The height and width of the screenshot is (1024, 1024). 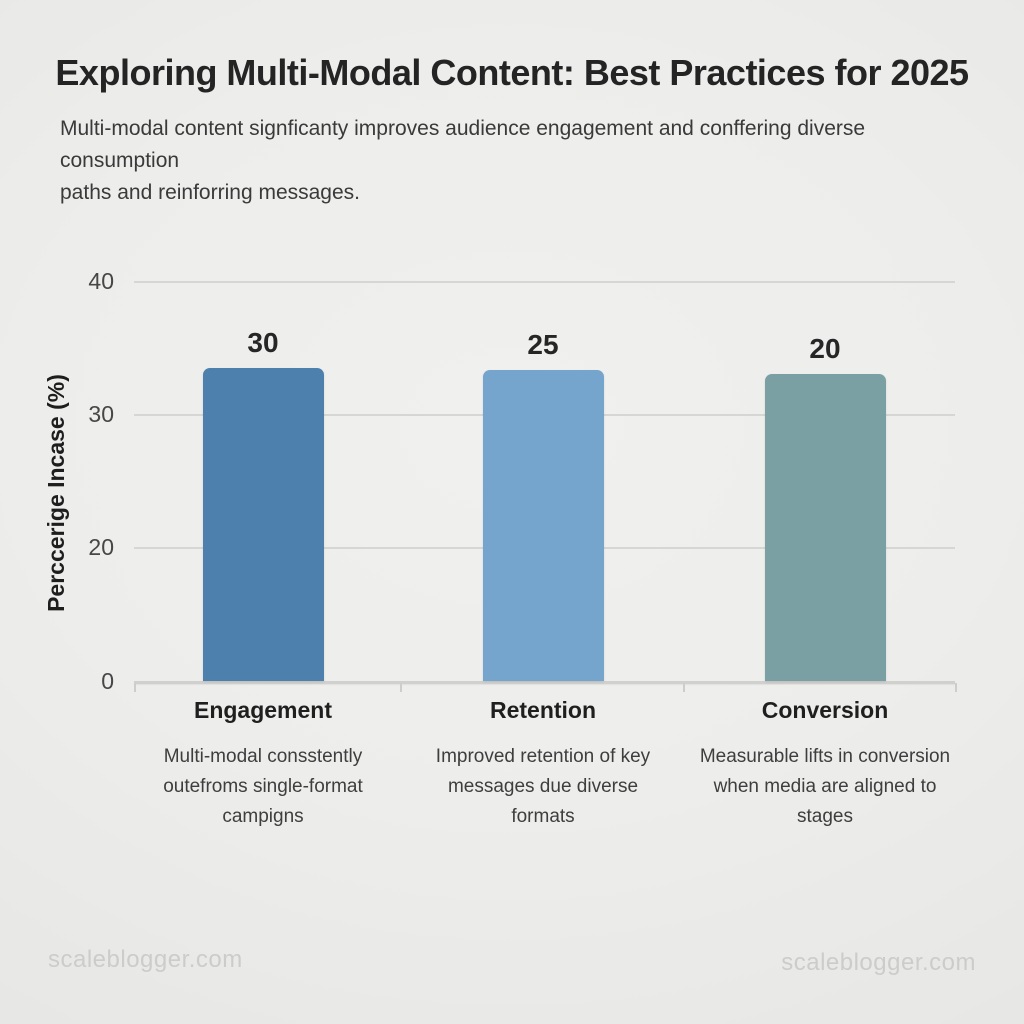 I want to click on bar-conversion, so click(x=825, y=527).